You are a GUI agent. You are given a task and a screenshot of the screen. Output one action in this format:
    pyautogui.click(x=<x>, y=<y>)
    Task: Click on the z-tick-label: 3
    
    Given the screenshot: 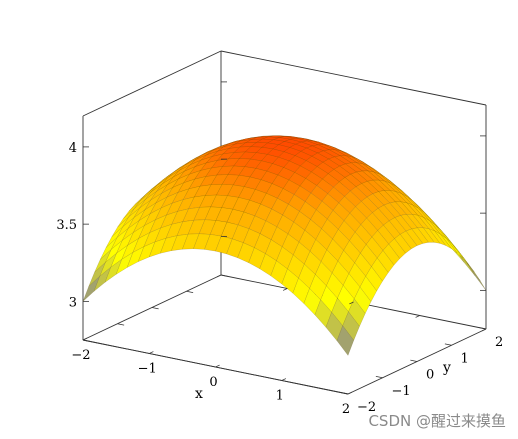 What is the action you would take?
    pyautogui.click(x=73, y=302)
    